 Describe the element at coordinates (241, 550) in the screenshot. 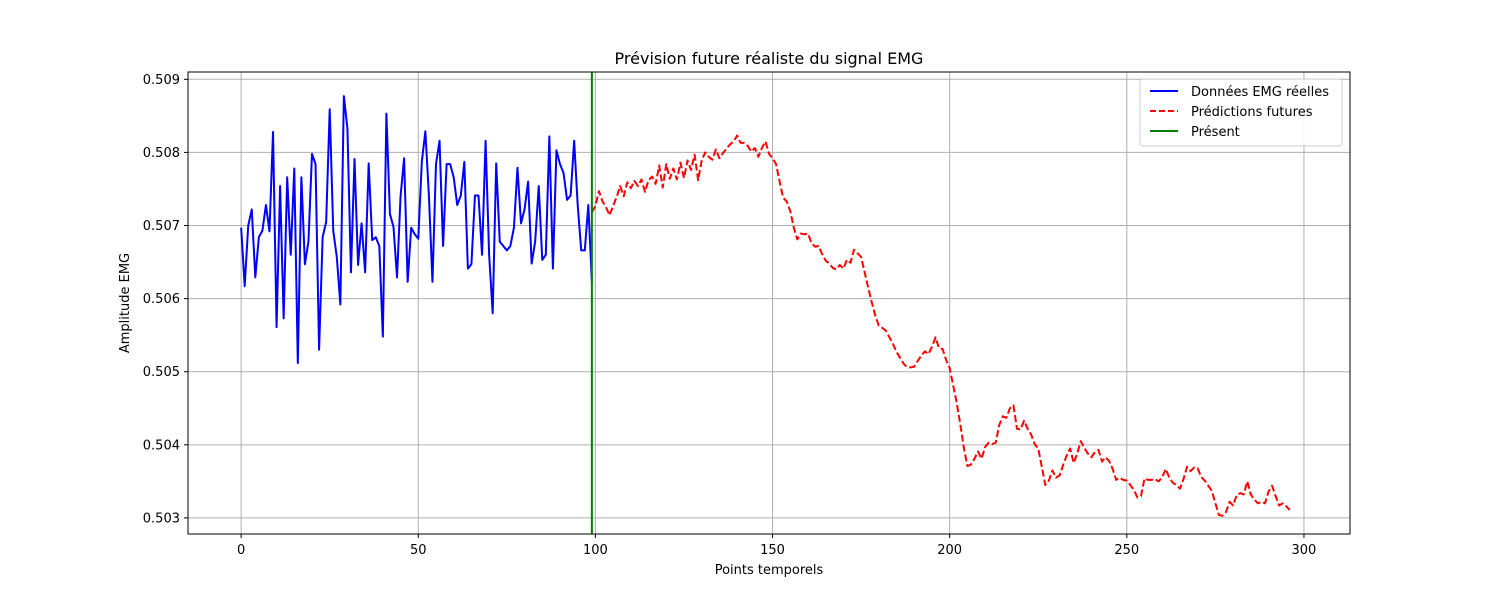

I see `x-tick-label: 0` at that location.